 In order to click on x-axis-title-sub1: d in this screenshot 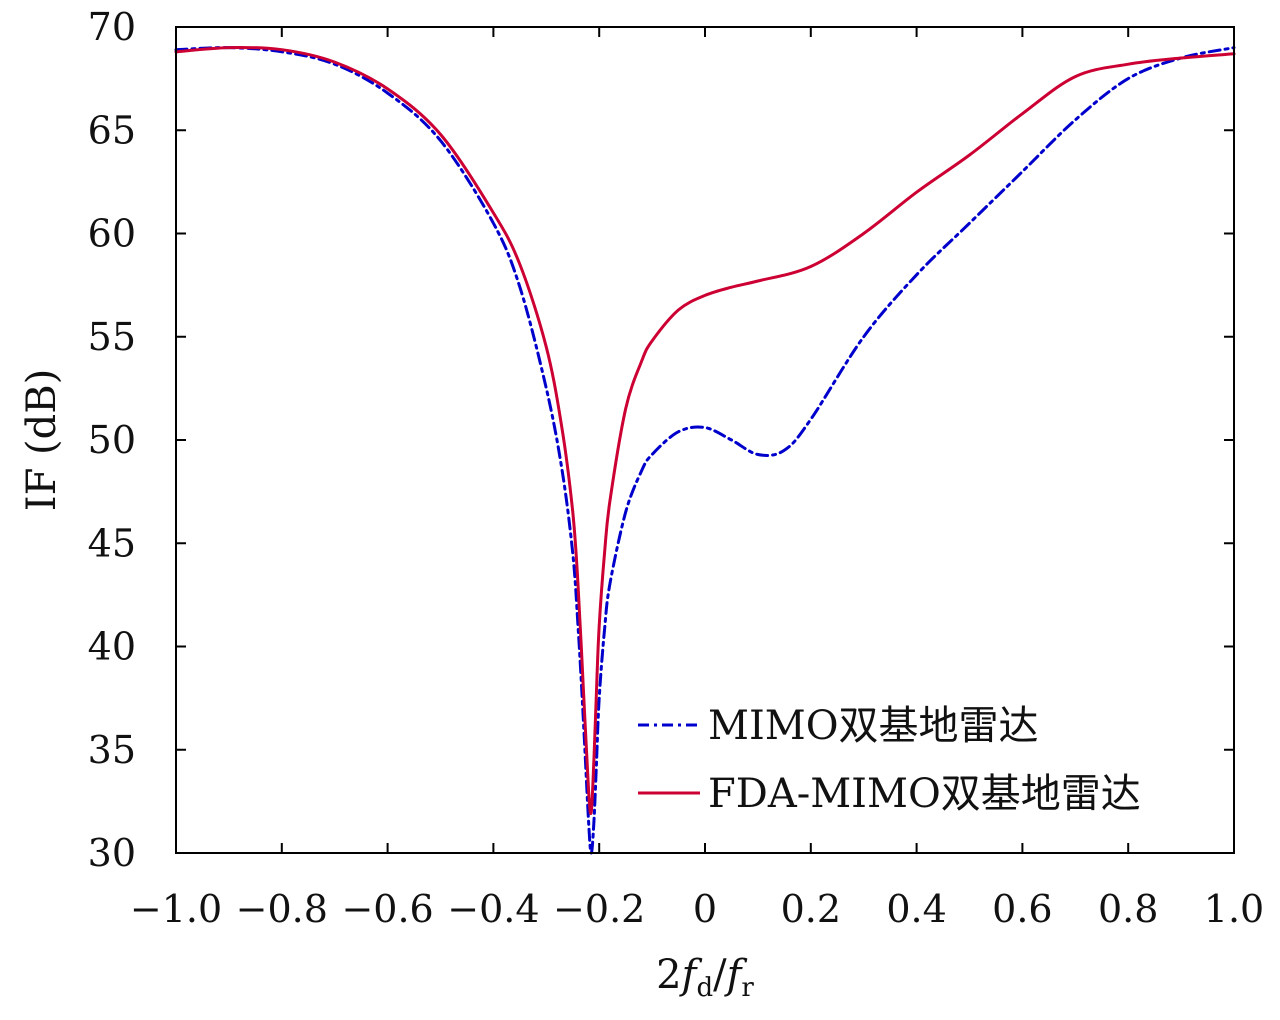, I will do `click(704, 988)`.